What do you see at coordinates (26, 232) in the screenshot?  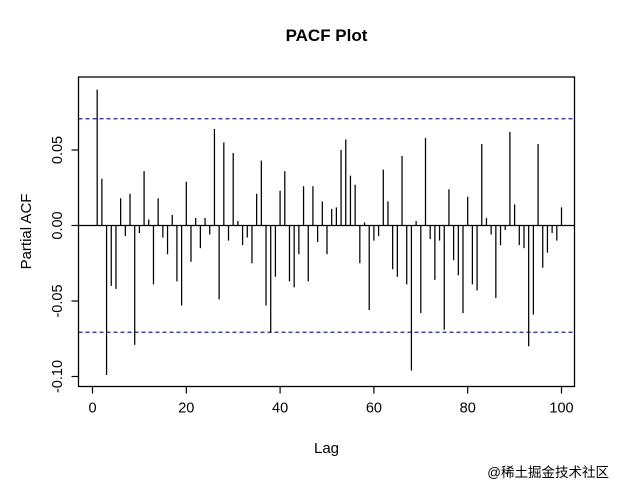 I see `y-axis-label: Partial ACF` at bounding box center [26, 232].